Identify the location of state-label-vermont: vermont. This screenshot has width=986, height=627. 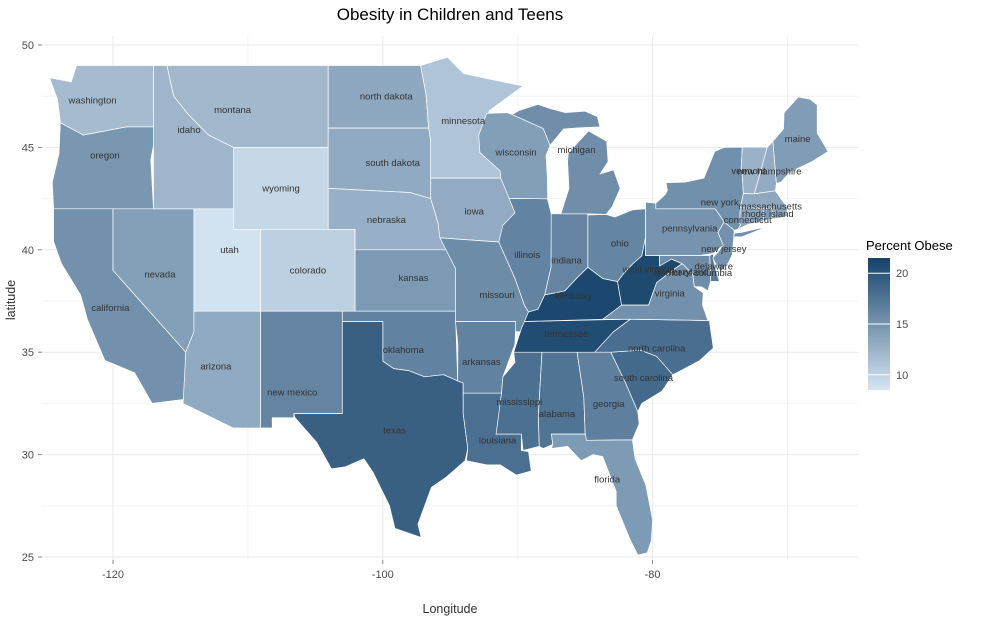
(748, 171).